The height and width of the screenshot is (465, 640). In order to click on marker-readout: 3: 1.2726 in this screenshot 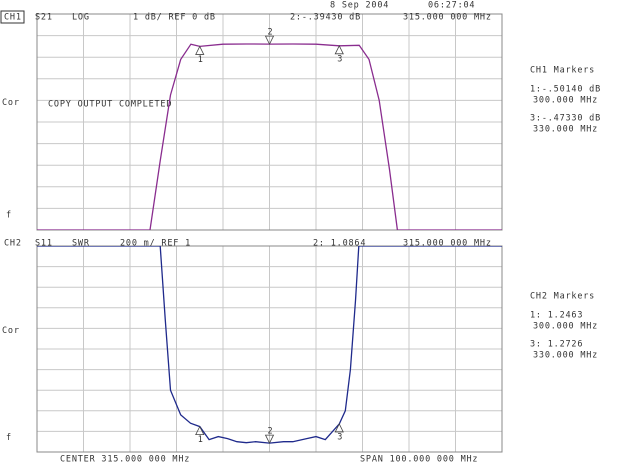, I will do `click(556, 345)`.